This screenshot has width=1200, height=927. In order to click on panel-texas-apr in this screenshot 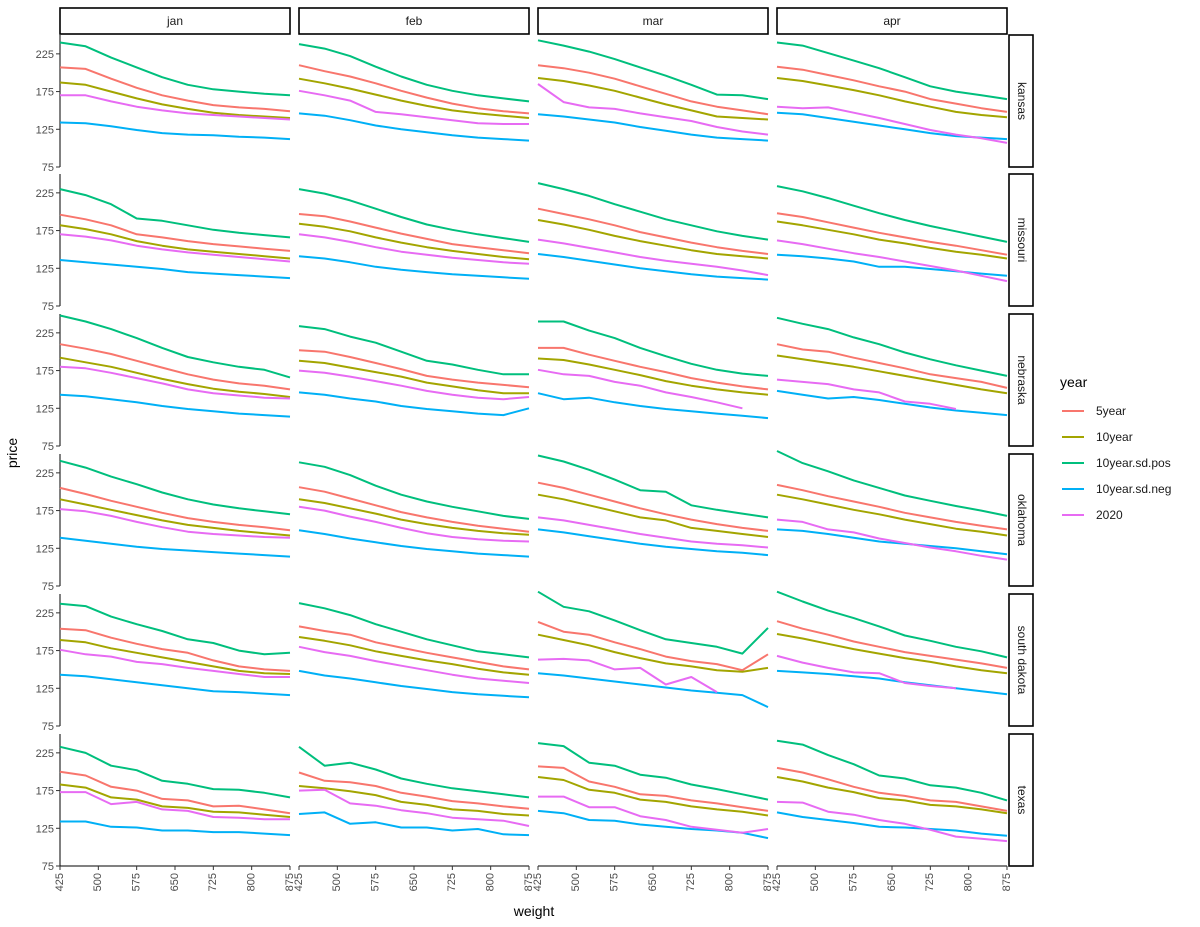, I will do `click(892, 791)`.